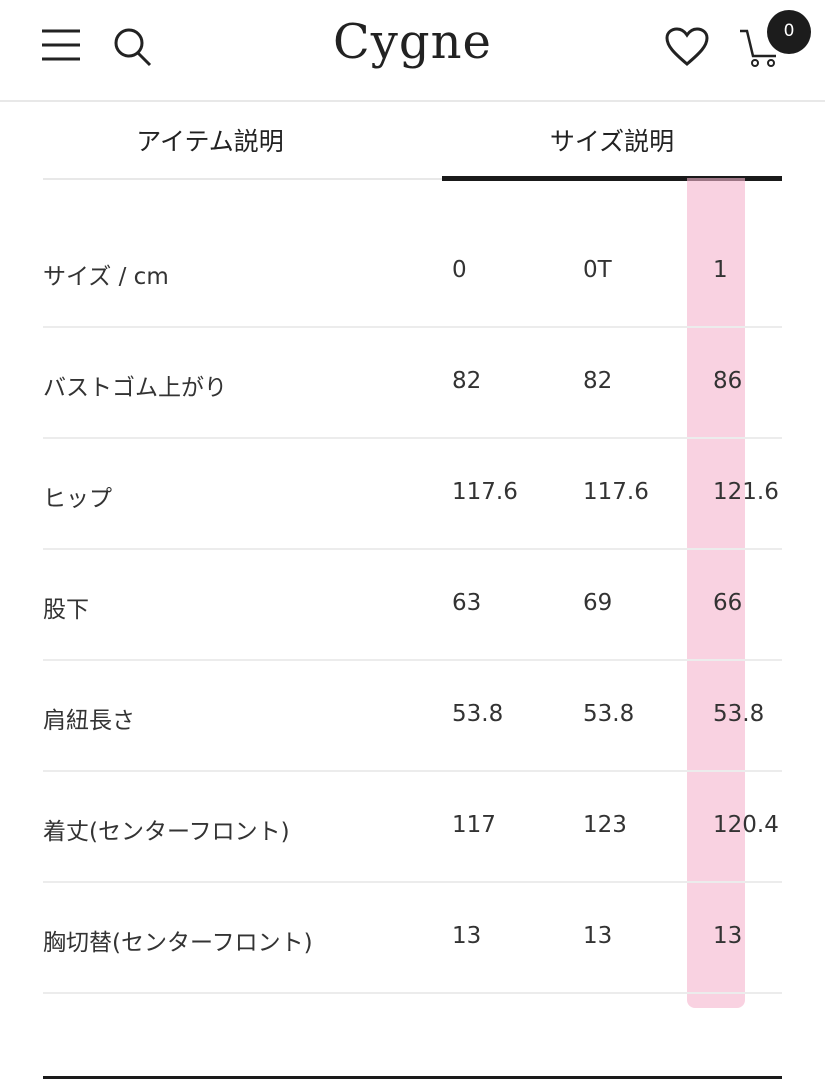  What do you see at coordinates (412, 382) in the screenshot?
I see `table-row: バストゴム上がり 82 82 86` at bounding box center [412, 382].